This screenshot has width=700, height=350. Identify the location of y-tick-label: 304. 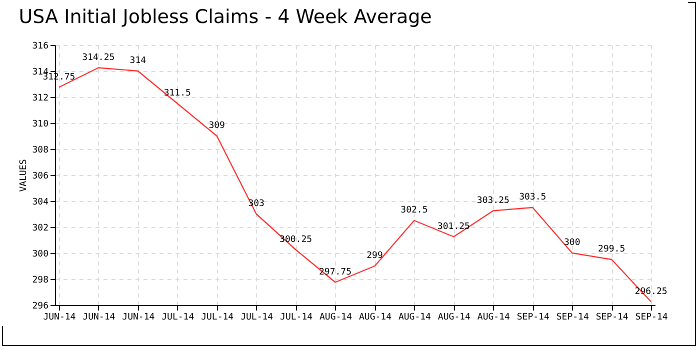
(40, 203).